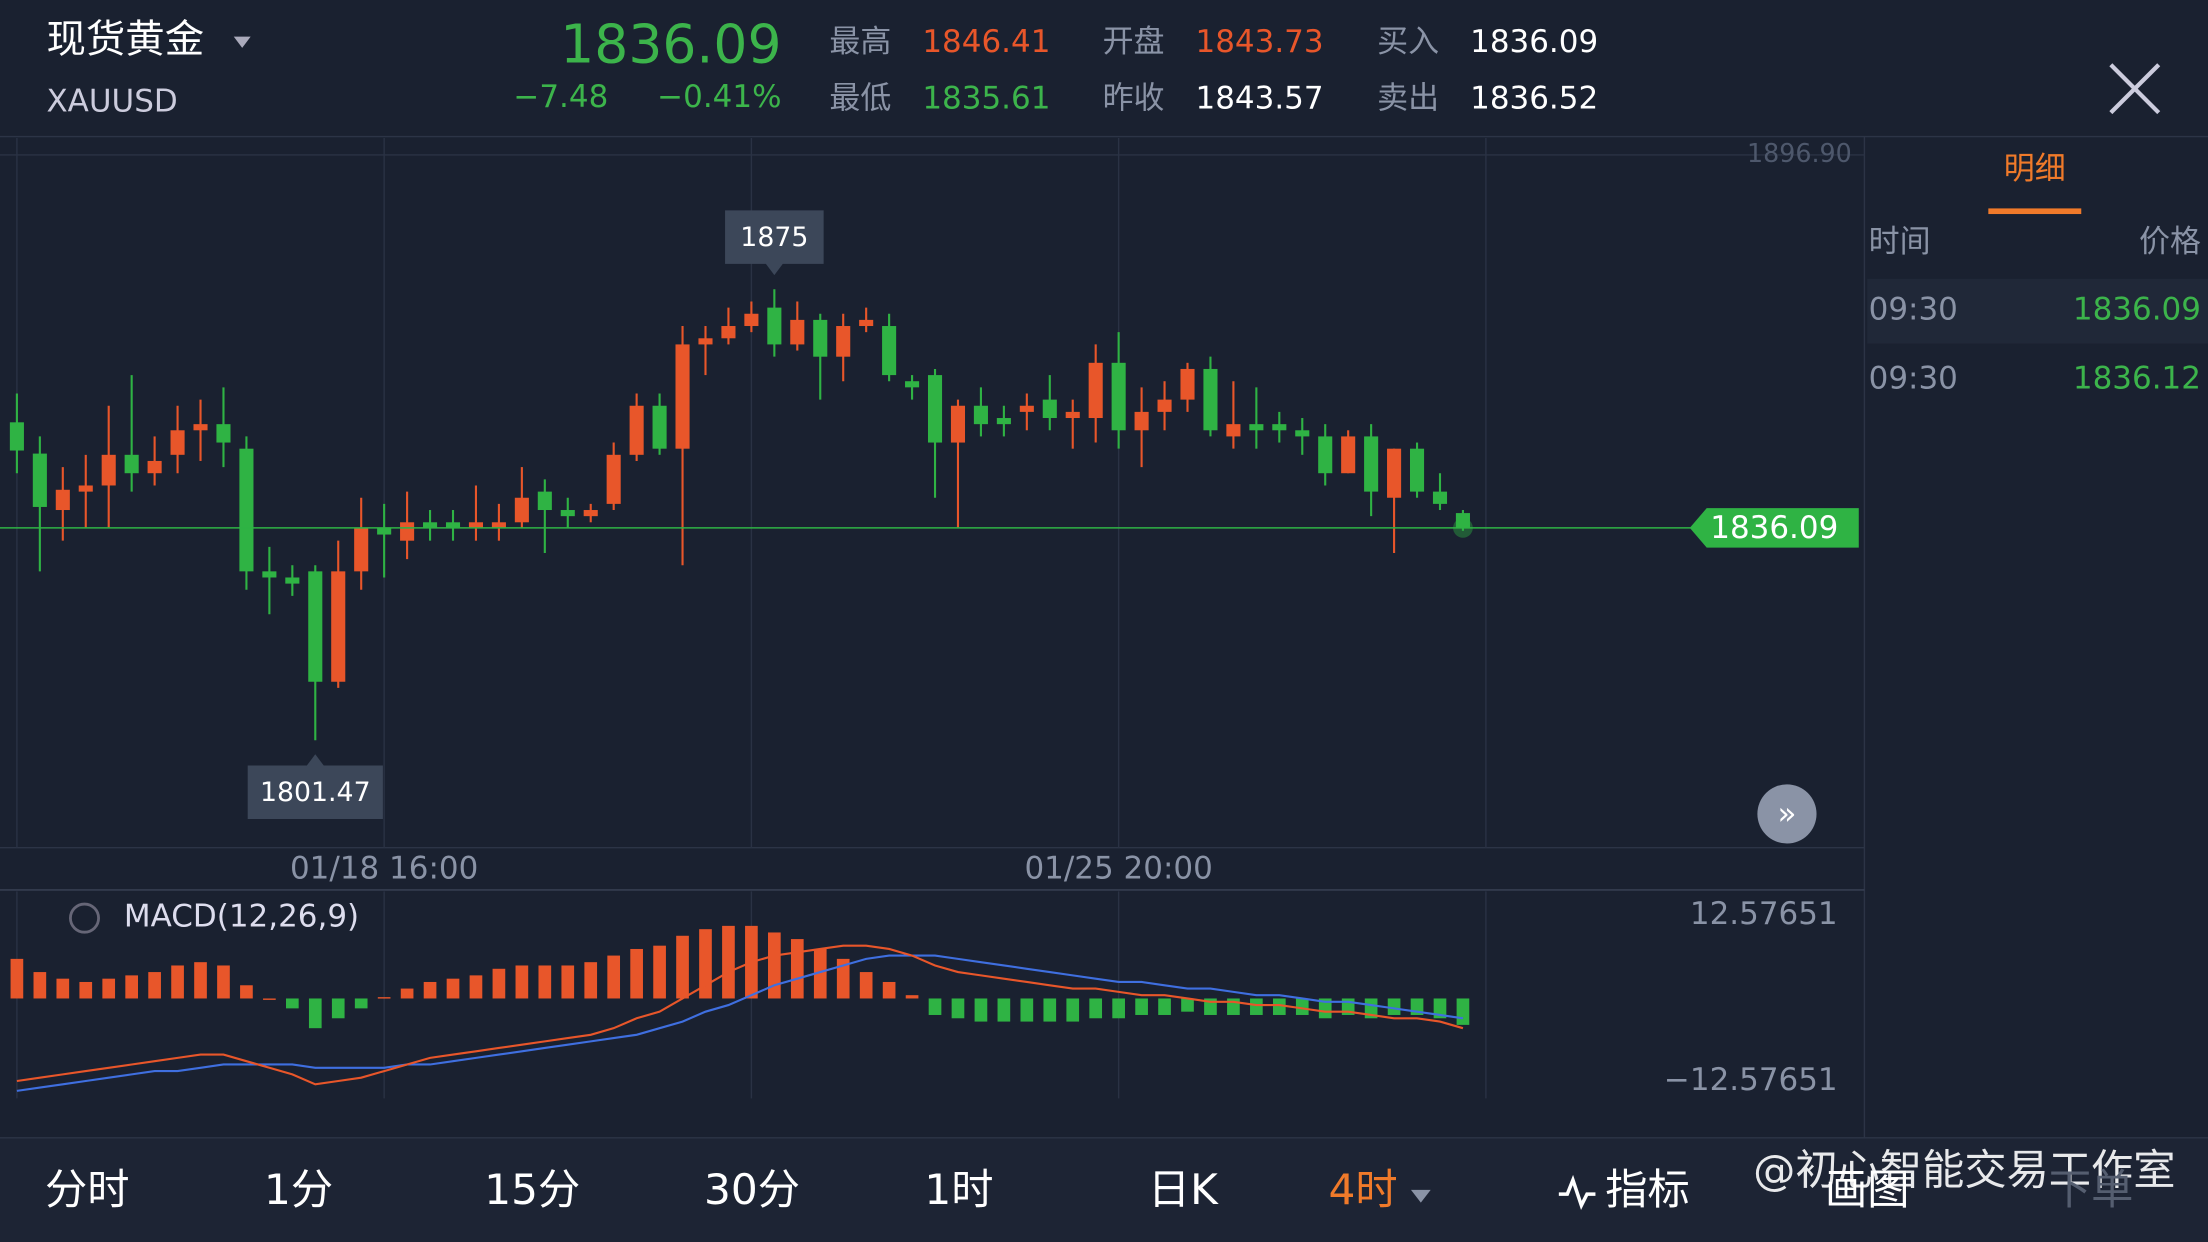 The width and height of the screenshot is (2208, 1242). What do you see at coordinates (125, 40) in the screenshot?
I see `instrument-name: 现货黄金` at bounding box center [125, 40].